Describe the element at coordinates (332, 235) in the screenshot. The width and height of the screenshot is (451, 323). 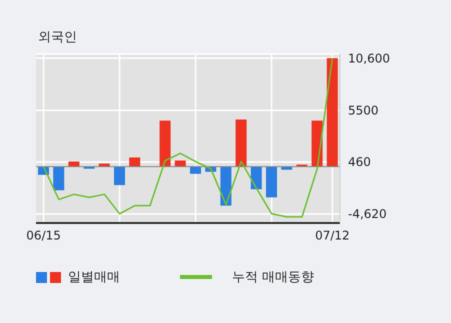
I see `x-tick-label: 07/12` at that location.